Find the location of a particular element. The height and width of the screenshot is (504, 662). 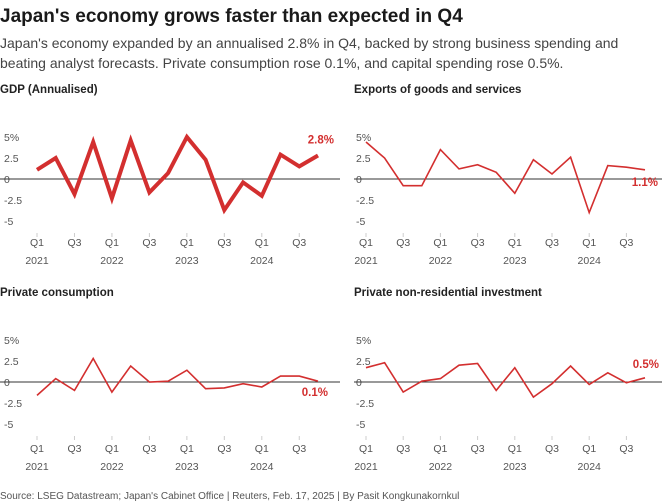

consumption-xtick-year: 2021 is located at coordinates (37, 467).